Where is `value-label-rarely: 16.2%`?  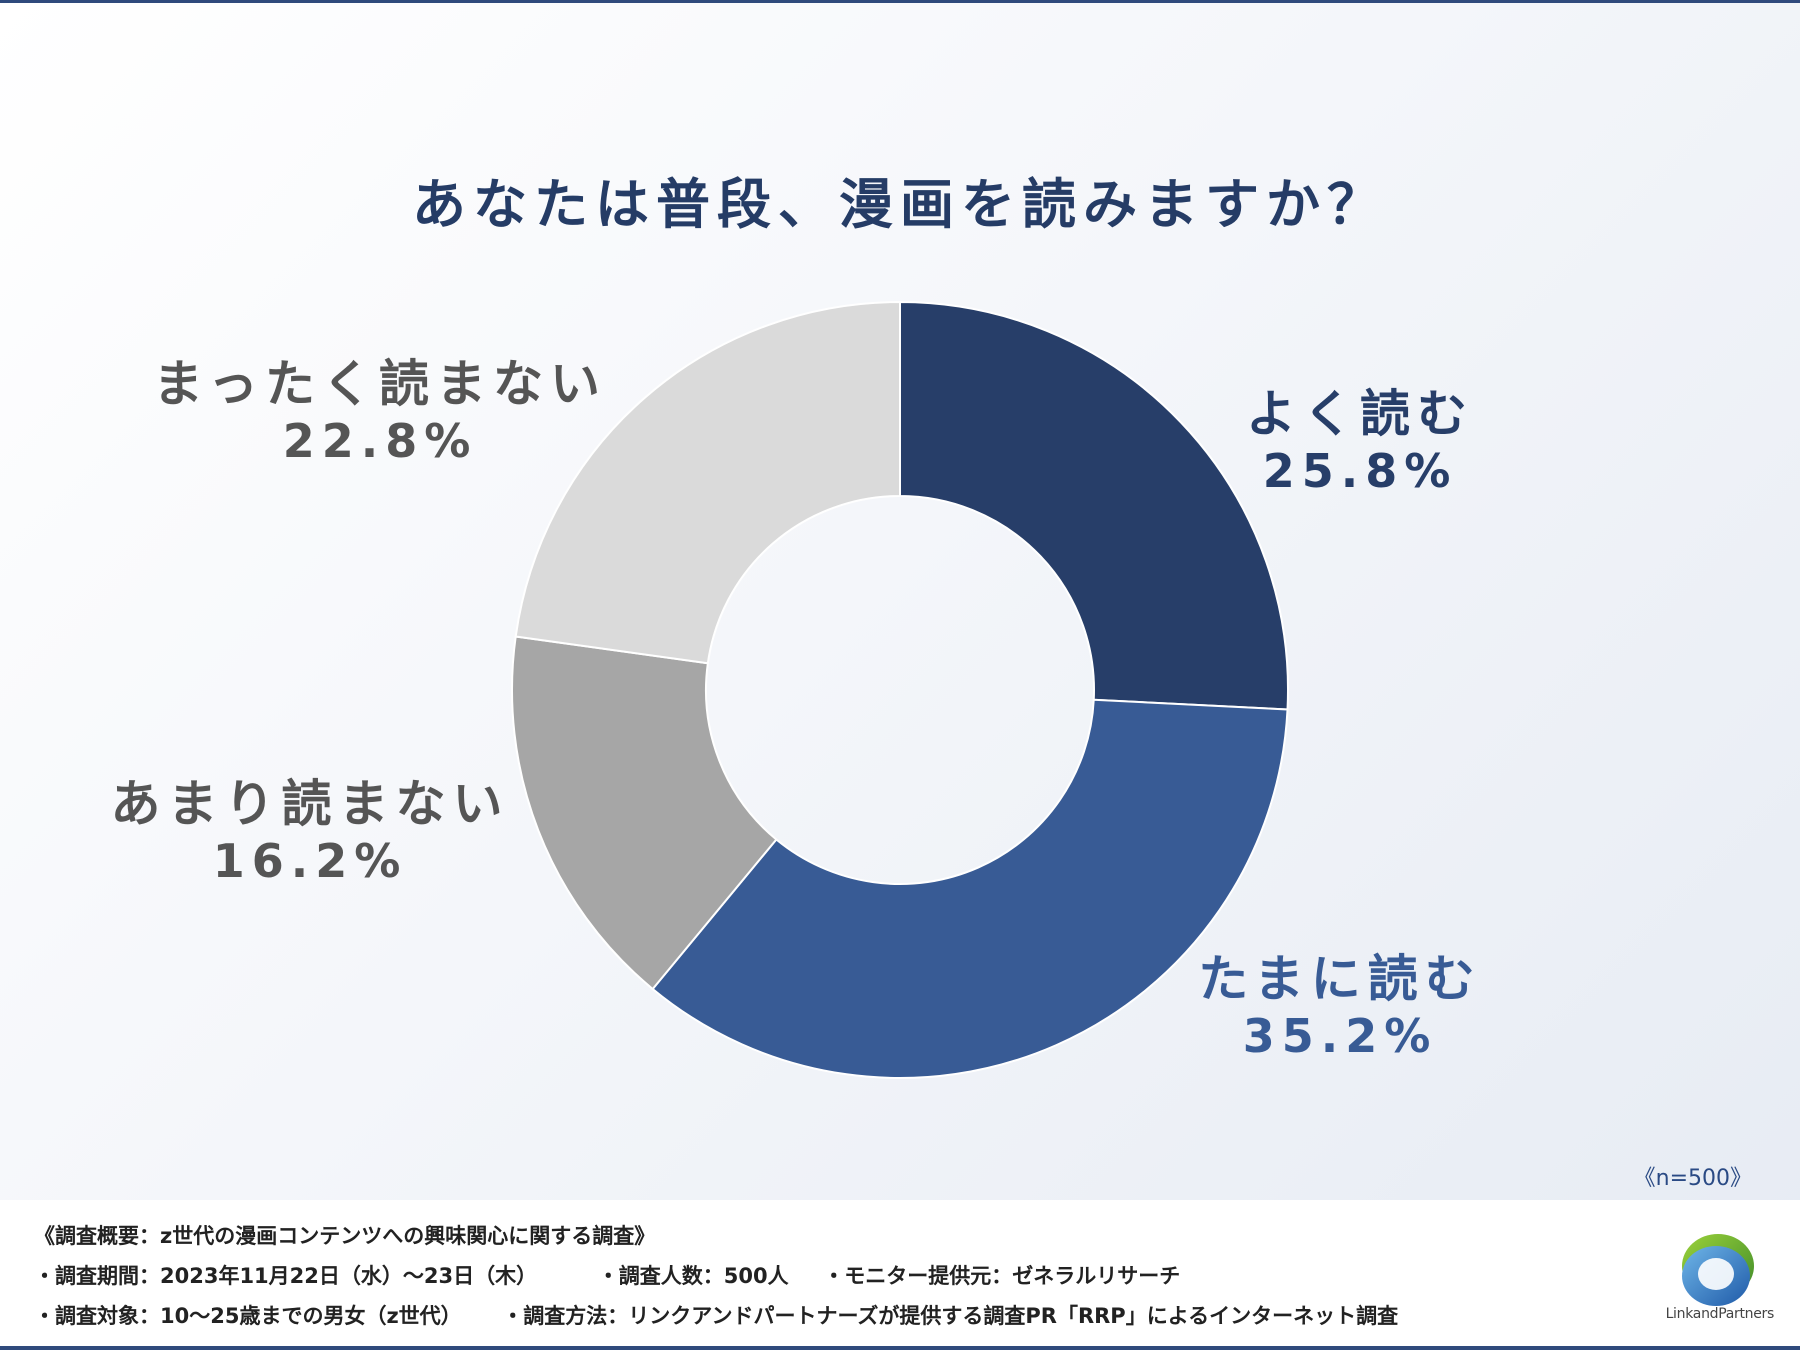 value-label-rarely: 16.2% is located at coordinates (310, 861).